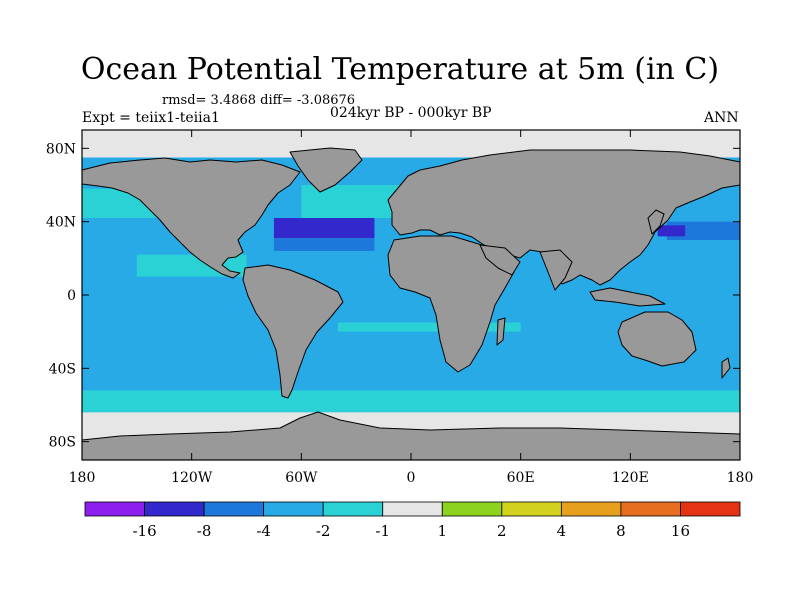 The width and height of the screenshot is (800, 600). What do you see at coordinates (204, 531) in the screenshot?
I see `colorbar-label: -8` at bounding box center [204, 531].